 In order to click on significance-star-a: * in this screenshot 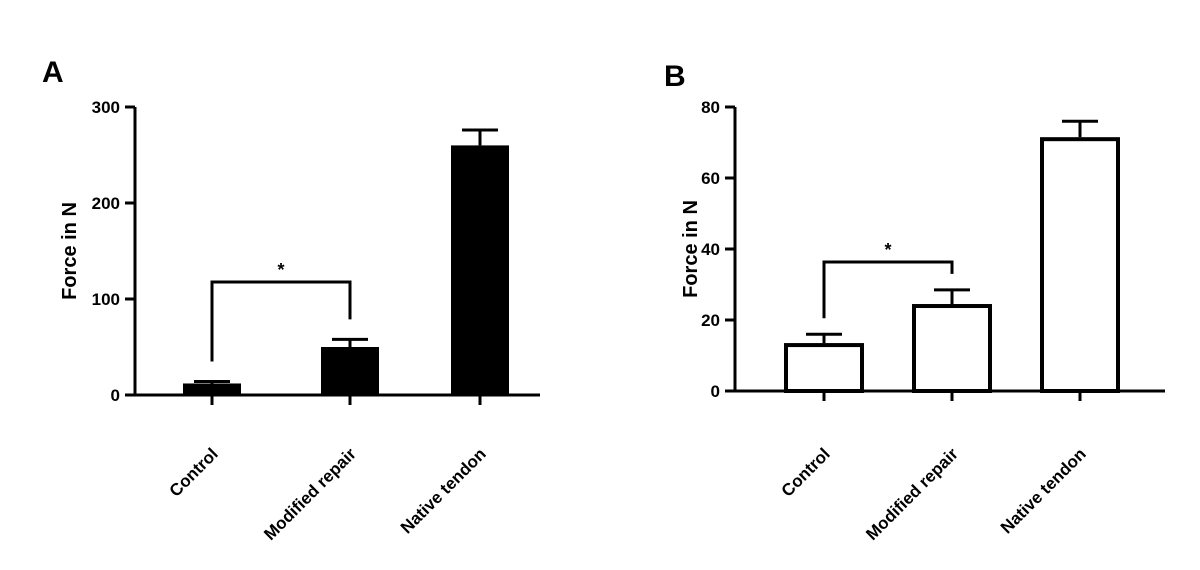, I will do `click(280, 270)`.